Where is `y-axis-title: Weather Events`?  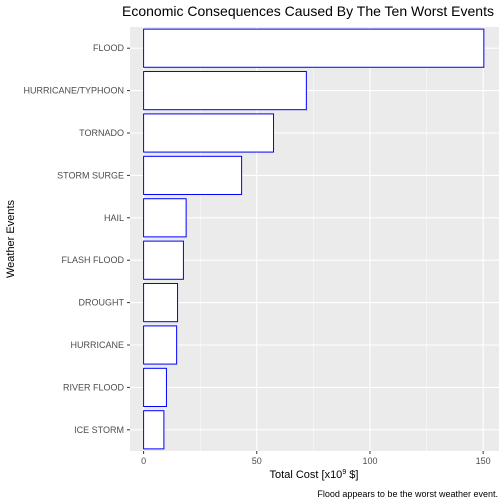 y-axis-title: Weather Events is located at coordinates (11, 238).